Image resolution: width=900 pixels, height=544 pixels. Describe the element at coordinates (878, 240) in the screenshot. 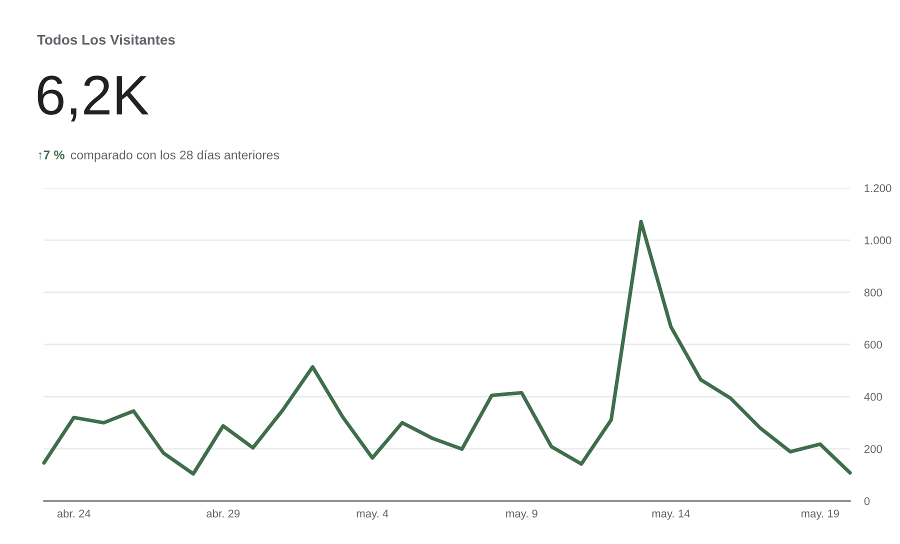

I see `y-tick-label: 1.000` at that location.